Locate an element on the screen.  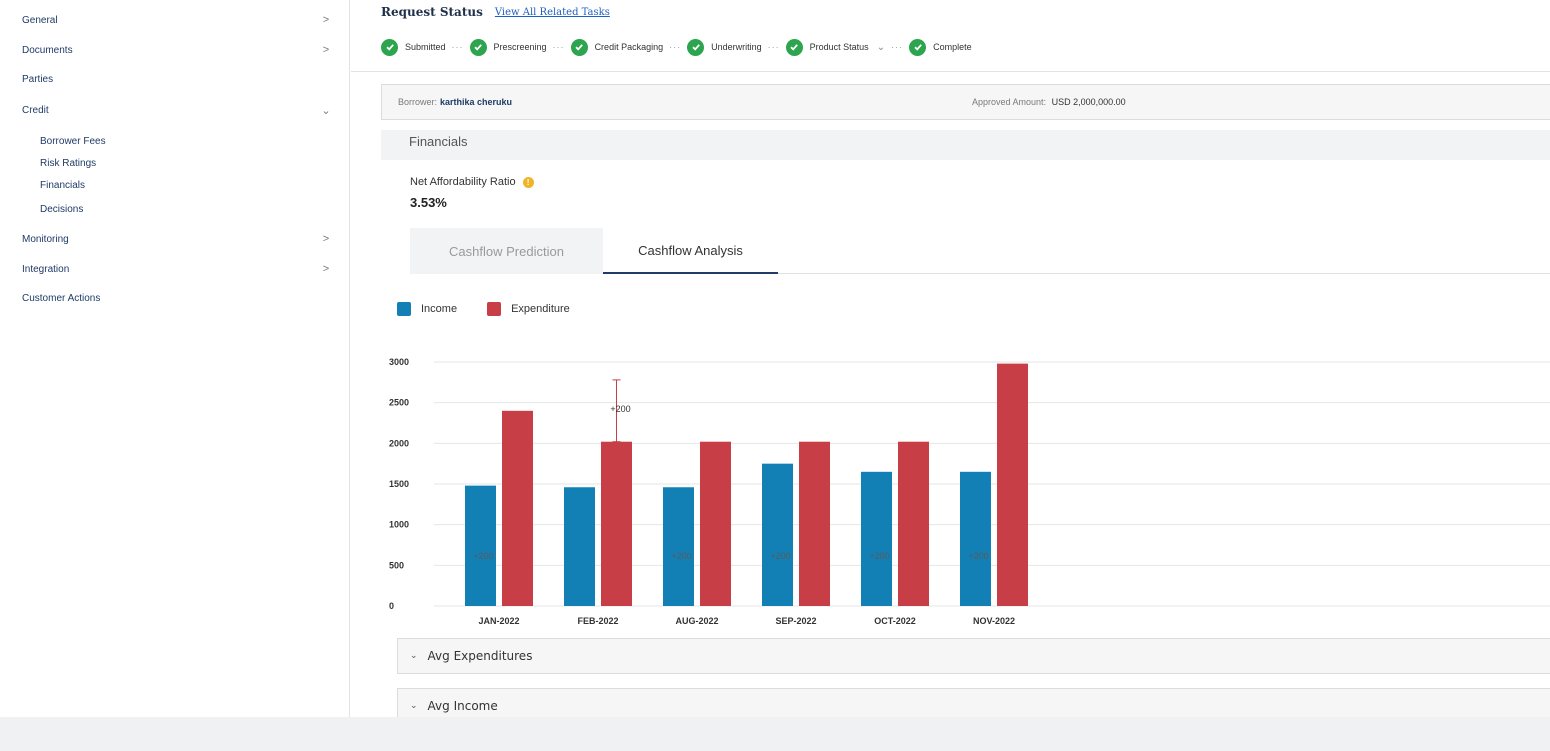
sidebar-item-label: Monitoring is located at coordinates (45, 239).